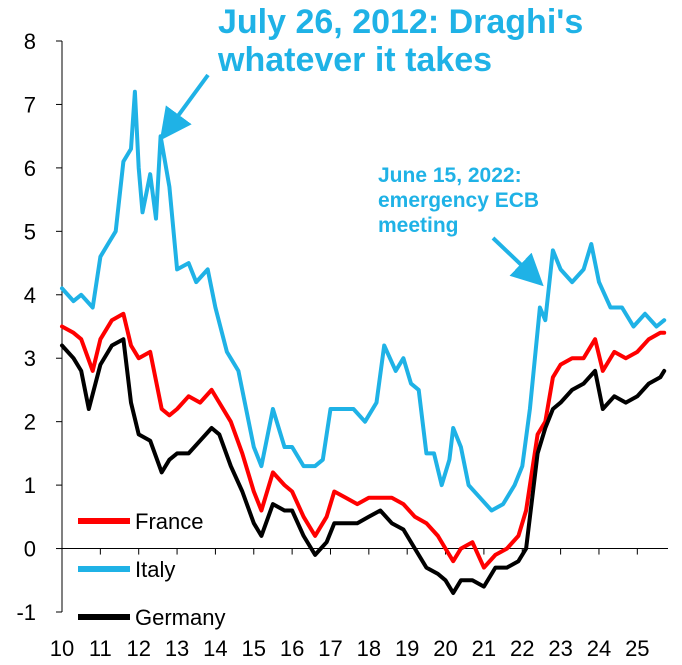  Describe the element at coordinates (418, 225) in the screenshot. I see `annotation-ecb-line-3: meeting` at that location.